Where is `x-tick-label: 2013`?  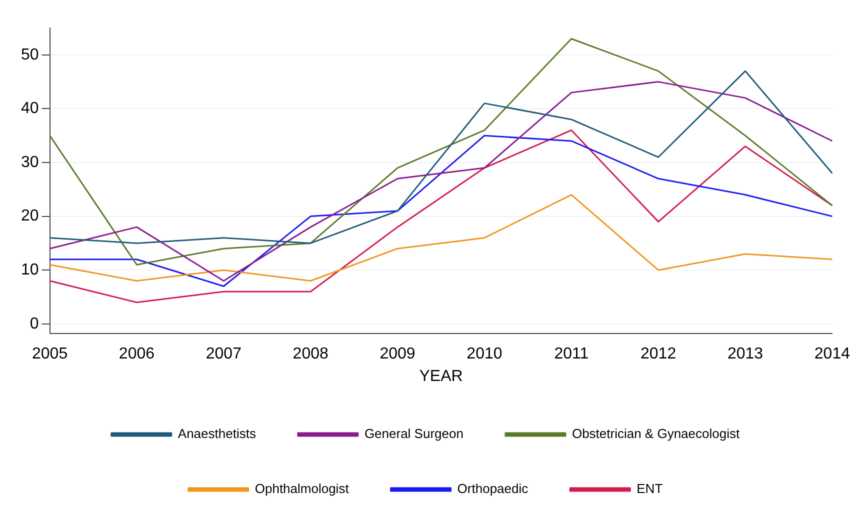
x-tick-label: 2013 is located at coordinates (745, 354).